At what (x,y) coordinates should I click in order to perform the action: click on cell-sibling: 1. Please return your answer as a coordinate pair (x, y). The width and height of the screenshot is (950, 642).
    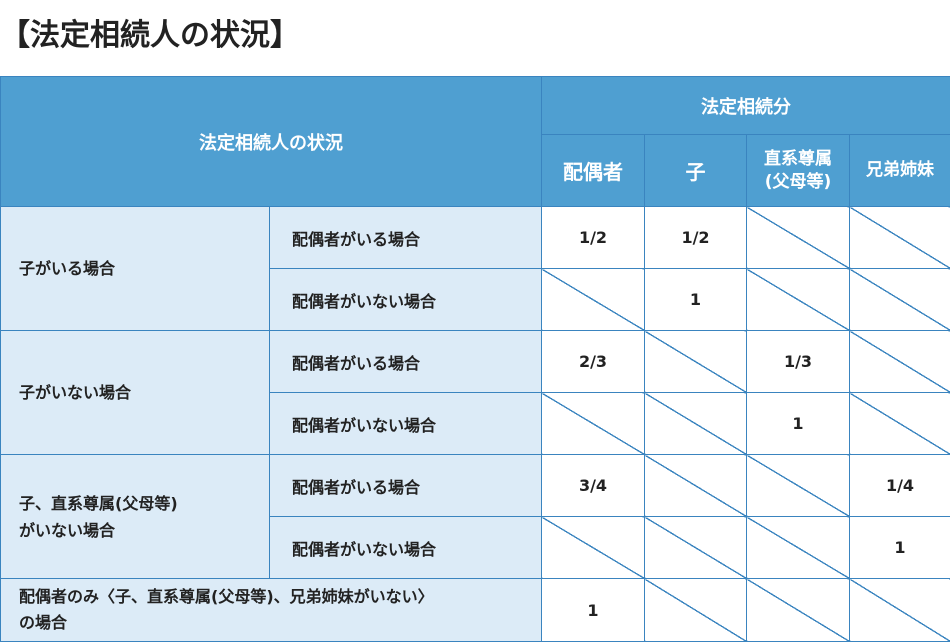
    Looking at the image, I should click on (900, 548).